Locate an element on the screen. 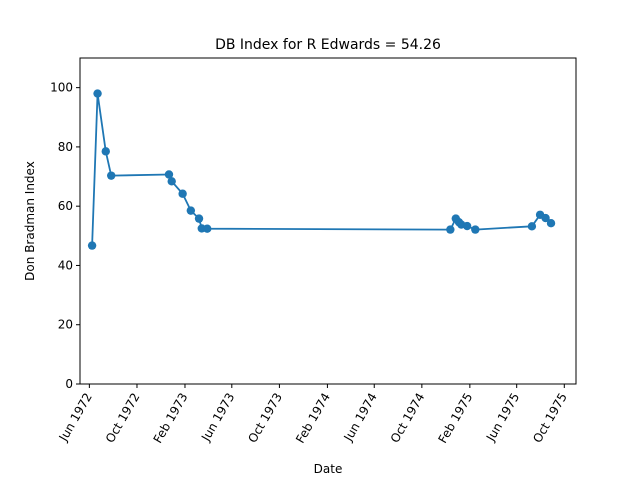 This screenshot has width=640, height=480. y-tick-label: 80 is located at coordinates (65, 147).